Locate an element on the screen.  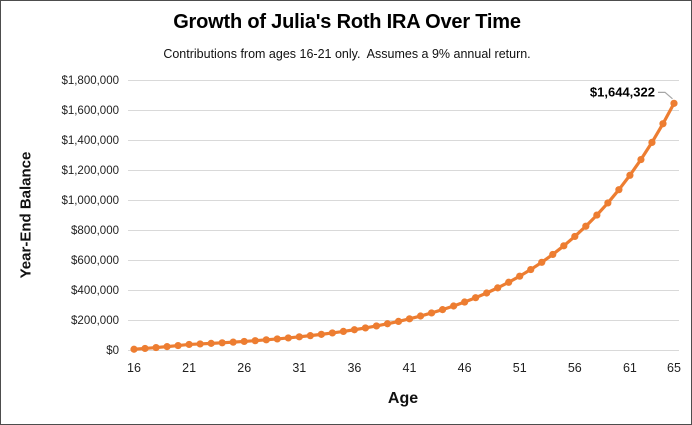
x-tick-label: 41 is located at coordinates (410, 368).